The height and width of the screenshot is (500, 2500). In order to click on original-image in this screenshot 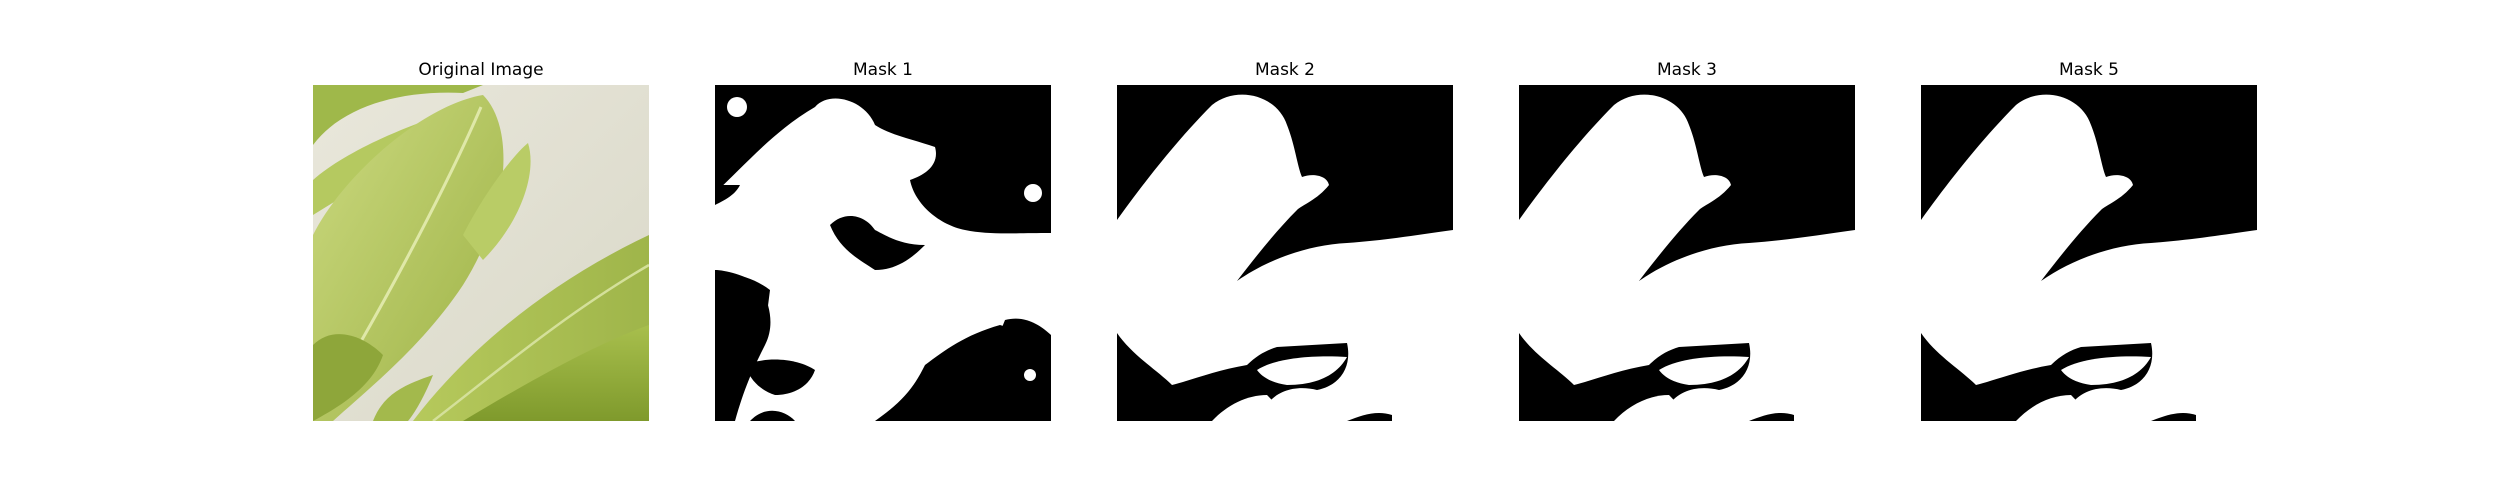, I will do `click(481, 253)`.